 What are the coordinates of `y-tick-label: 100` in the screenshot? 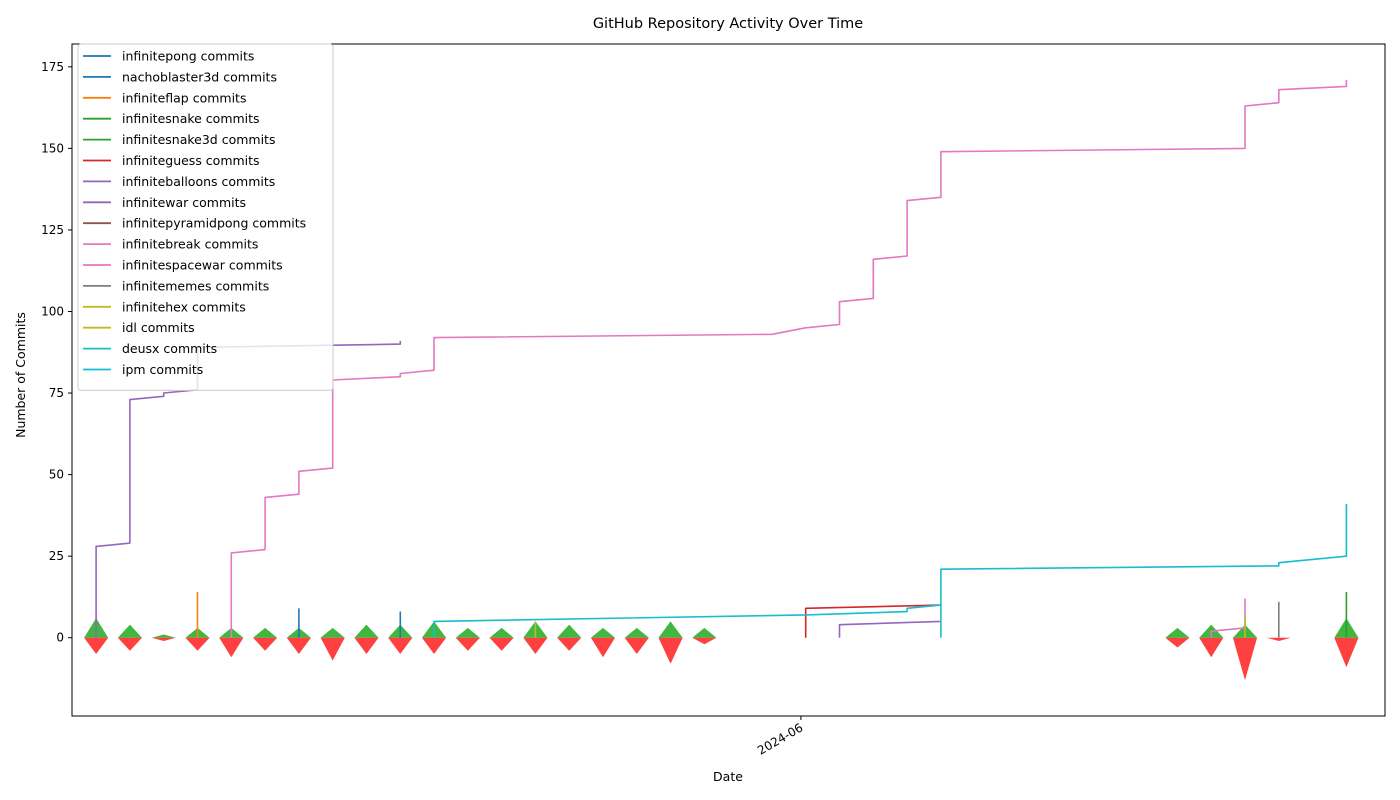 It's located at (52, 311).